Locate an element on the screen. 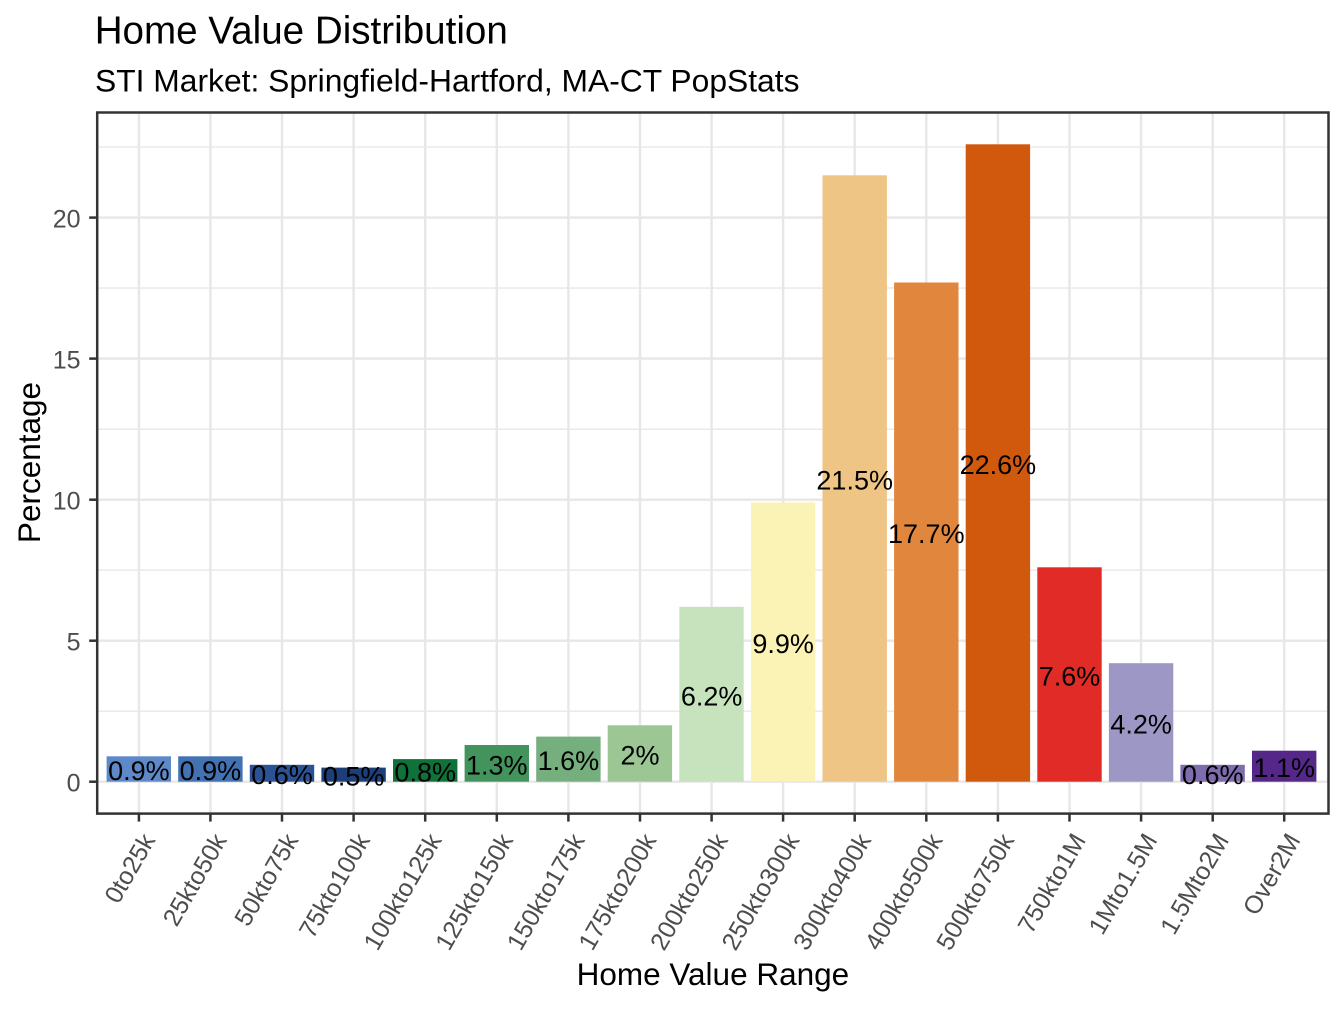 This screenshot has height=1013, width=1344. svg-text: Home Value Range is located at coordinates (713, 974).